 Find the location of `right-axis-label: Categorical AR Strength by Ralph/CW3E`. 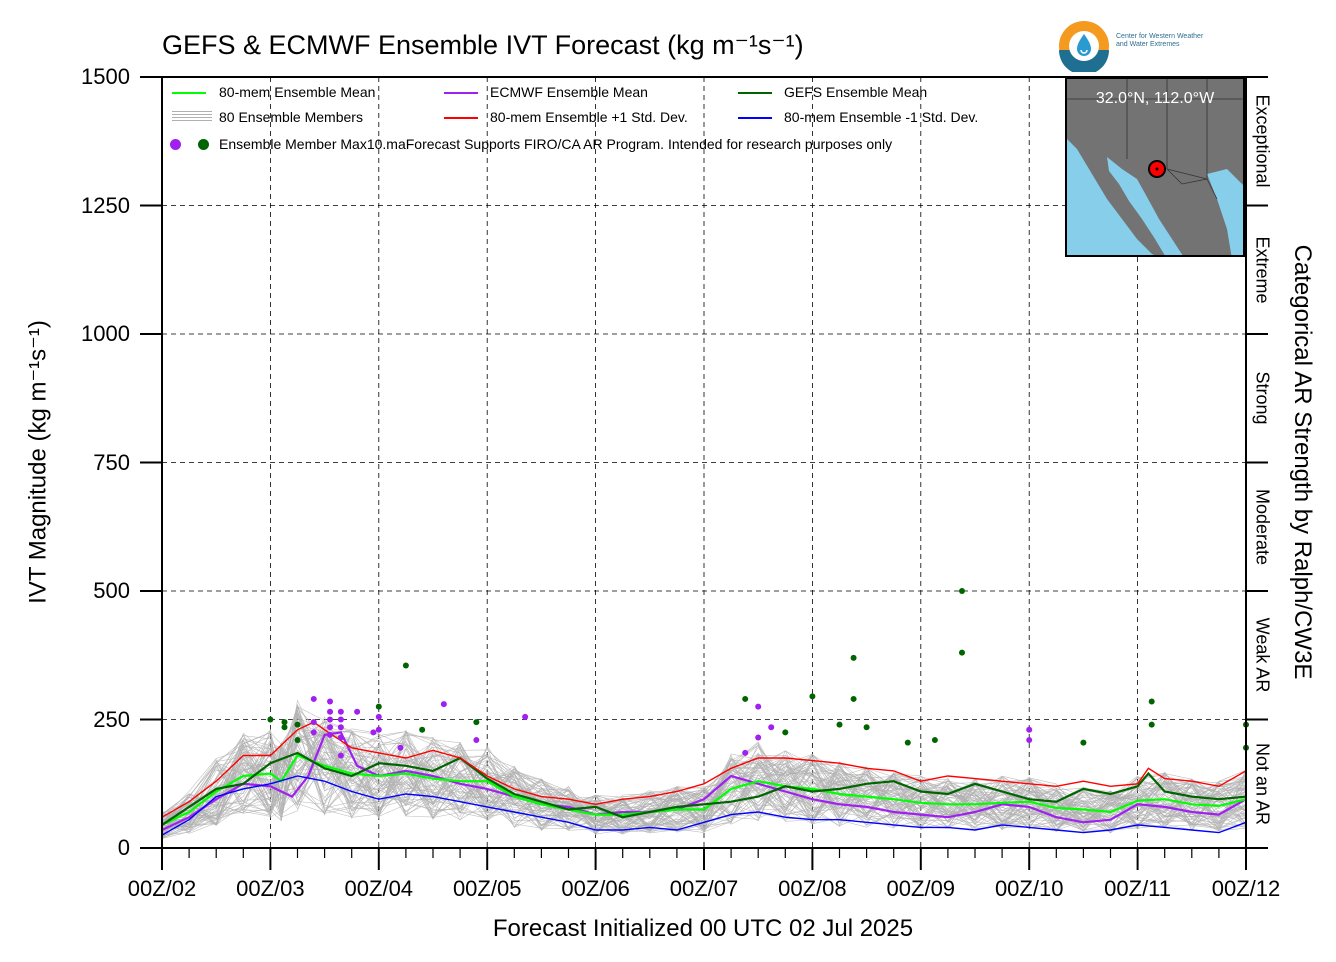

right-axis-label: Categorical AR Strength by Ralph/CW3E is located at coordinates (1302, 462).